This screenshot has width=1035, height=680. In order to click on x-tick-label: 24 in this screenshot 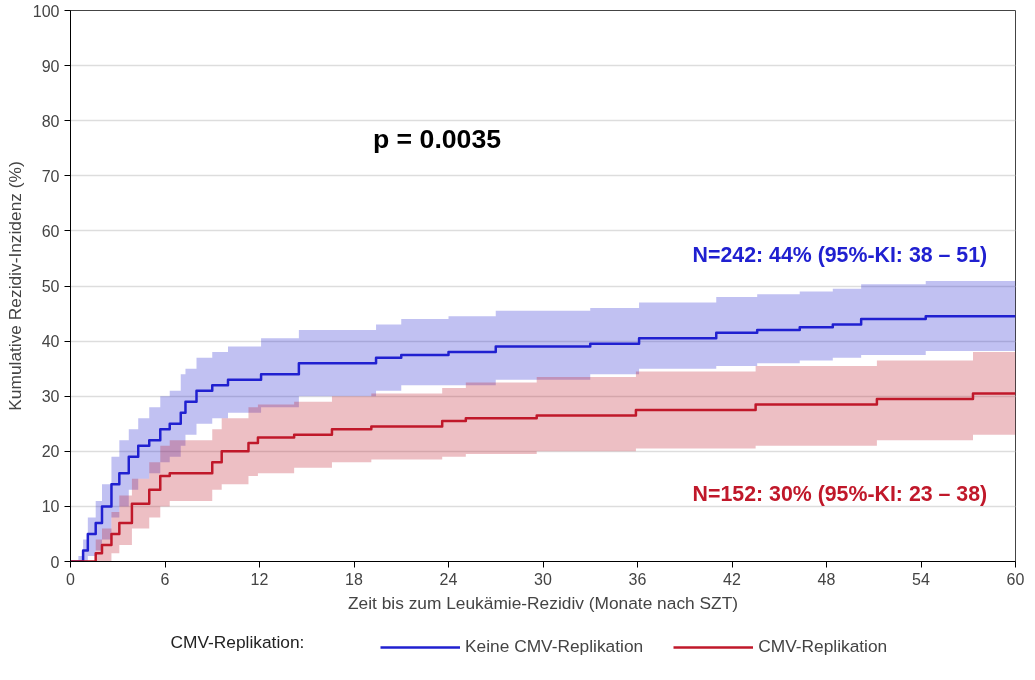, I will do `click(448, 579)`.